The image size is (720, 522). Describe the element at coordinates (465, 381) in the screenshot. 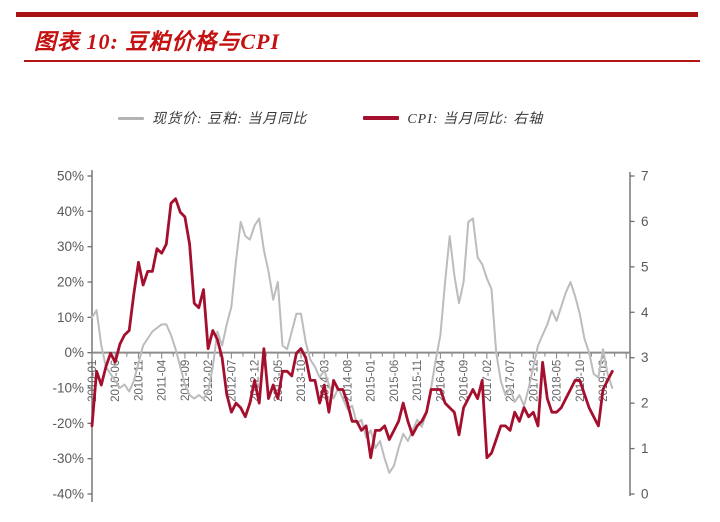

I see `x-axis-tick-label: 2016-09` at that location.